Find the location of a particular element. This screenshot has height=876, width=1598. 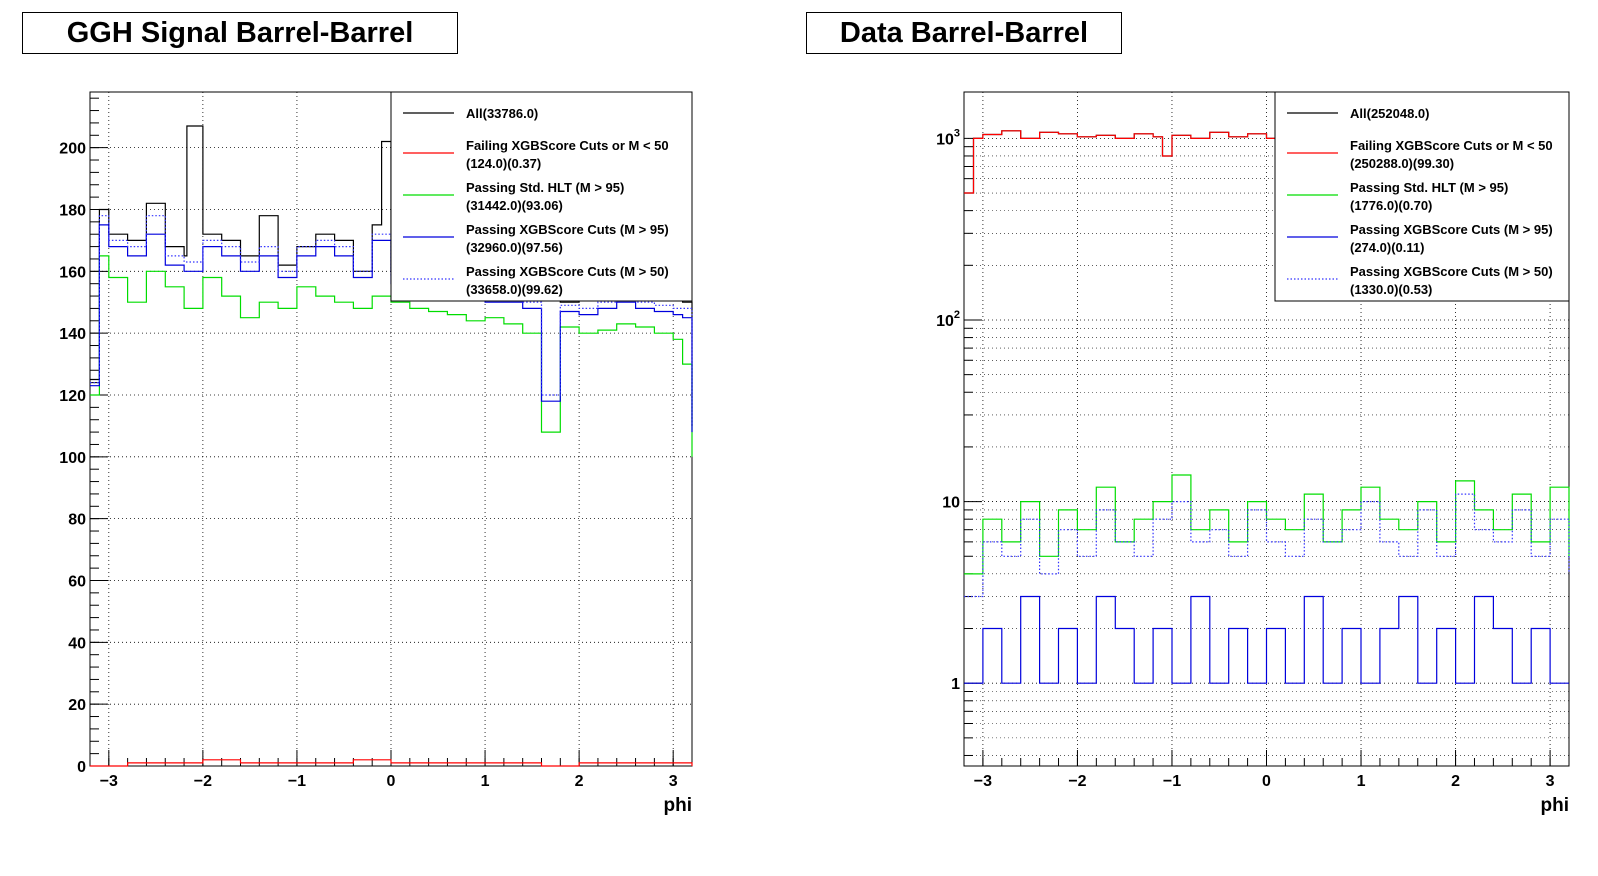

chart-title: Data Barrel-Barrel is located at coordinates (964, 33).